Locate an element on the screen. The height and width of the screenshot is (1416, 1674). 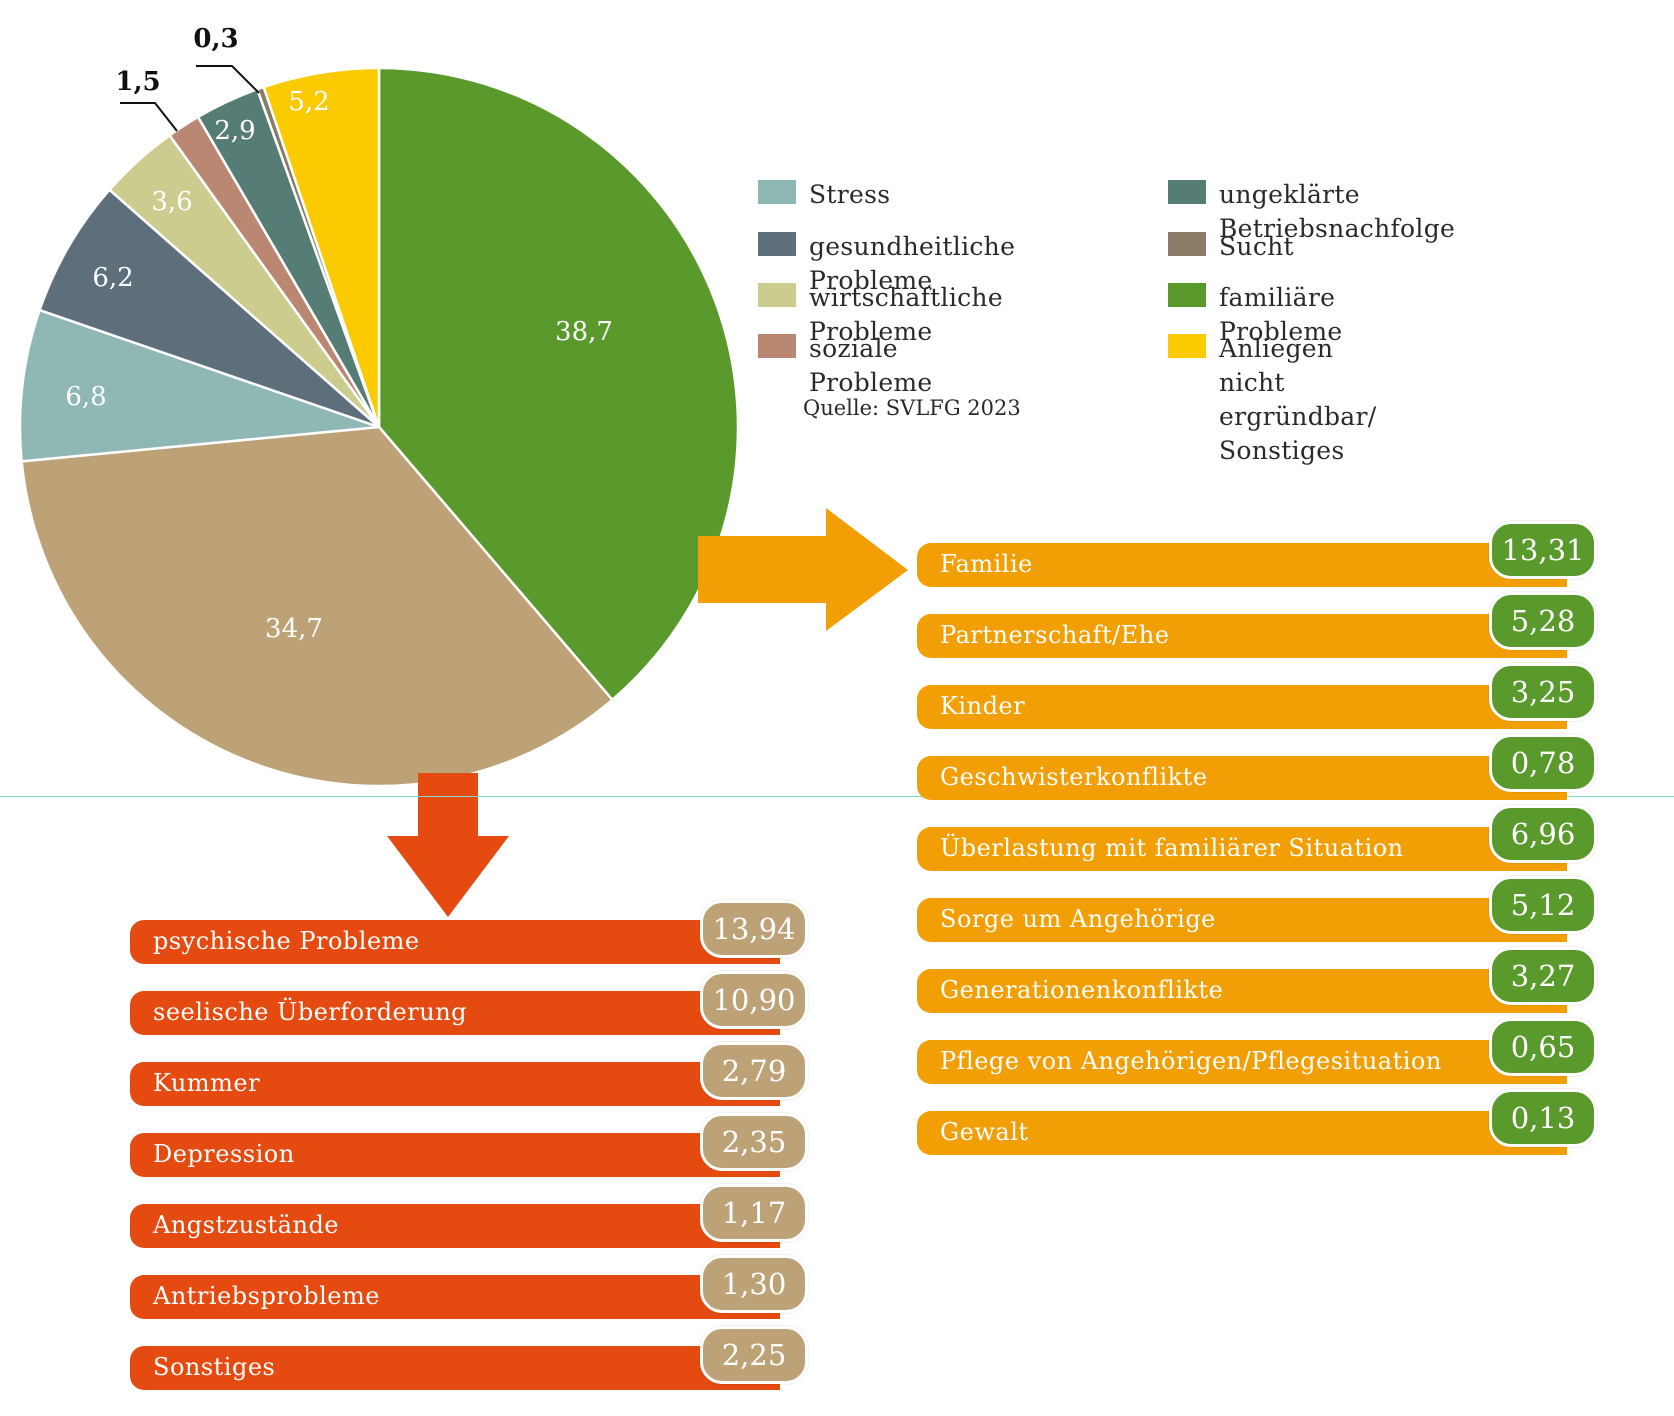
bar-label: Kinder is located at coordinates (983, 706).